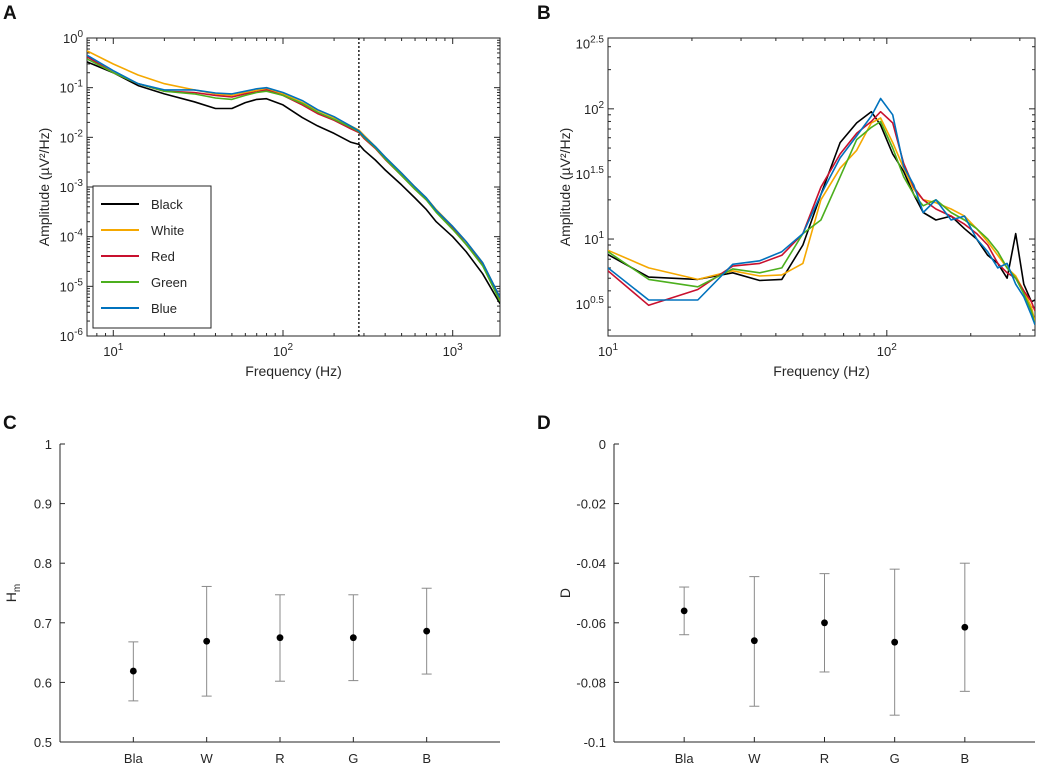 The image size is (1045, 765). Describe the element at coordinates (608, 350) in the screenshot. I see `chart-b-x-tick-label: 10¹` at that location.